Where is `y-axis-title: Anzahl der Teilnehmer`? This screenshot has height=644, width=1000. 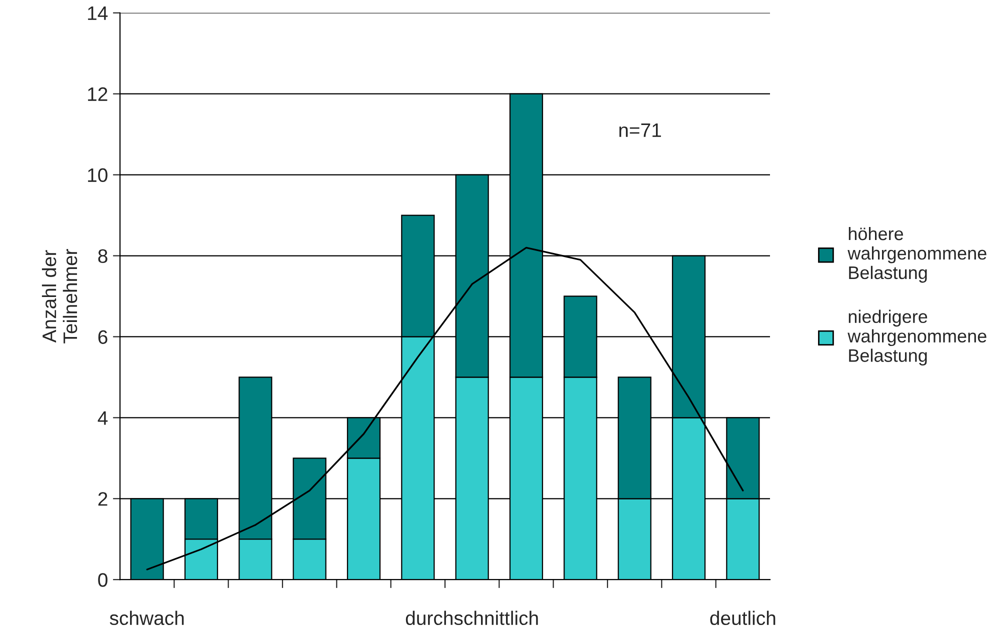 y-axis-title: Anzahl der Teilnehmer is located at coordinates (60, 296).